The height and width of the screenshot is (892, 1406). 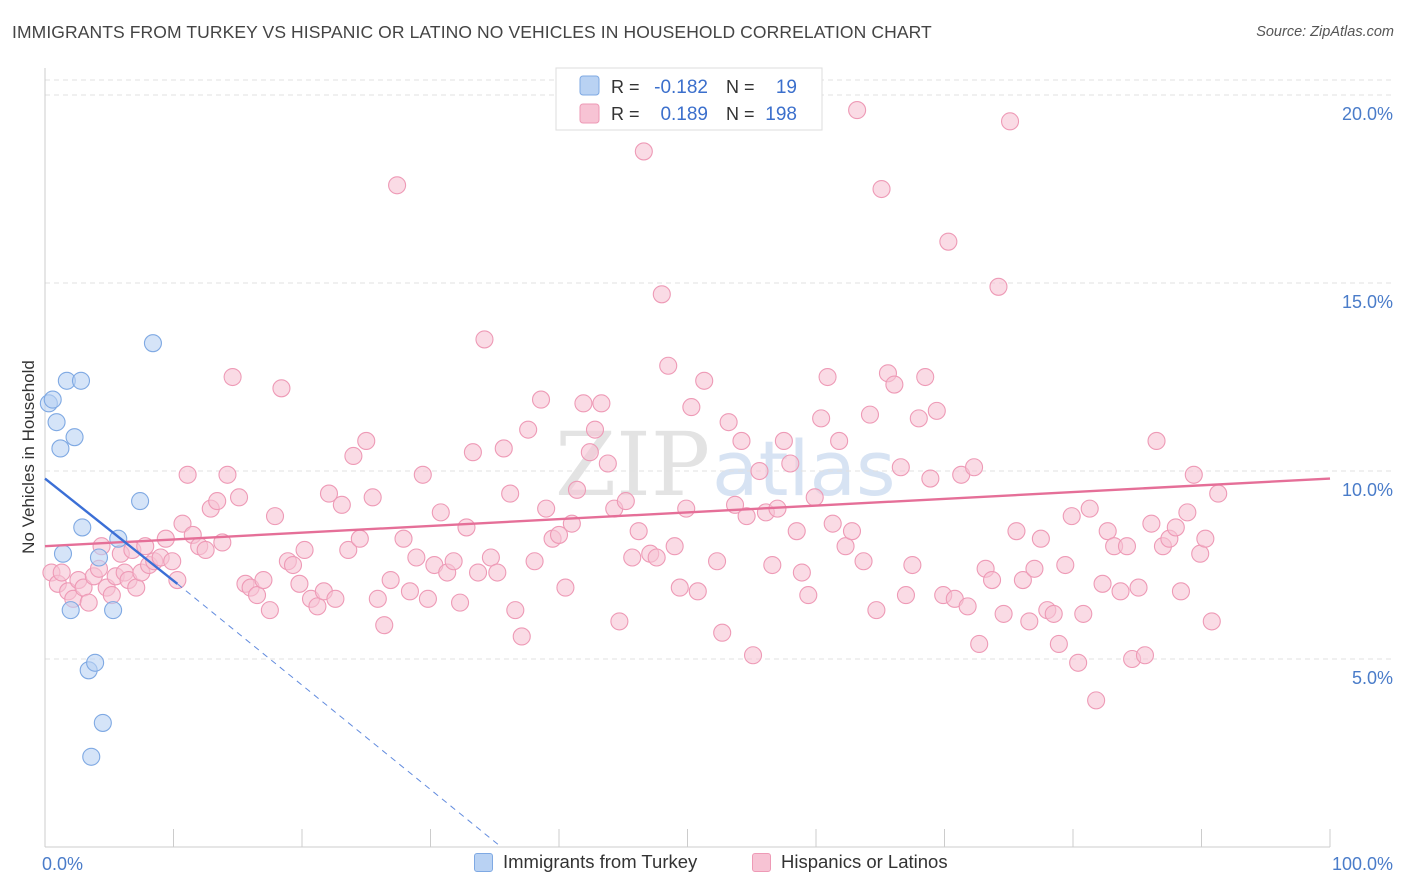 What do you see at coordinates (786, 87) in the screenshot?
I see `legend-n-value-turkey: 19` at bounding box center [786, 87].